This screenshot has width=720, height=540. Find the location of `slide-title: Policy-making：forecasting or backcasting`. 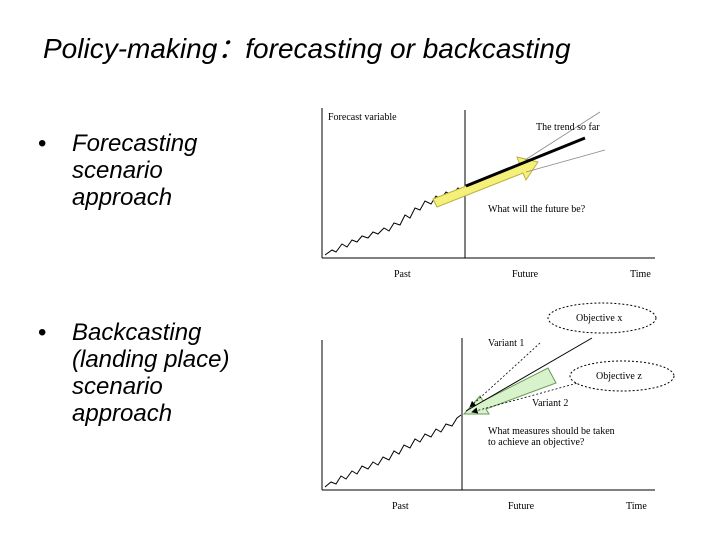

slide-title: Policy-making：forecasting or backcasting is located at coordinates (307, 48).